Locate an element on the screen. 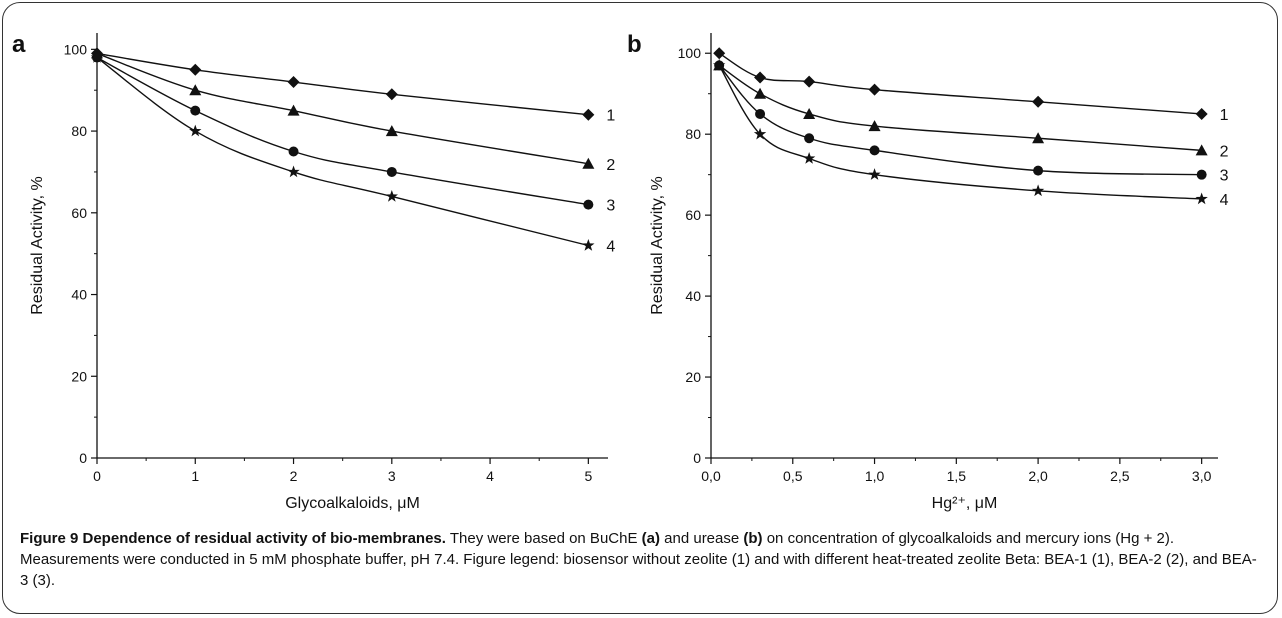 This screenshot has width=1282, height=618. panel-label: a is located at coordinates (19, 44).